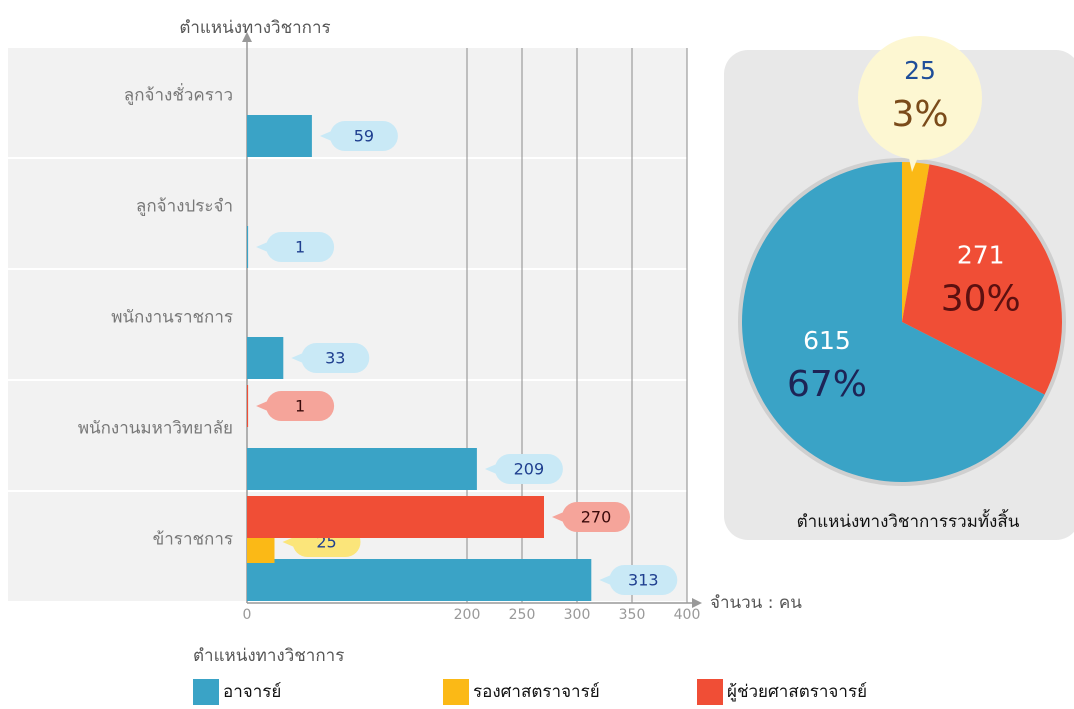 Image resolution: width=1074 pixels, height=709 pixels. What do you see at coordinates (193, 540) in the screenshot?
I see `y-tick-label: ข้าราชการ` at bounding box center [193, 540].